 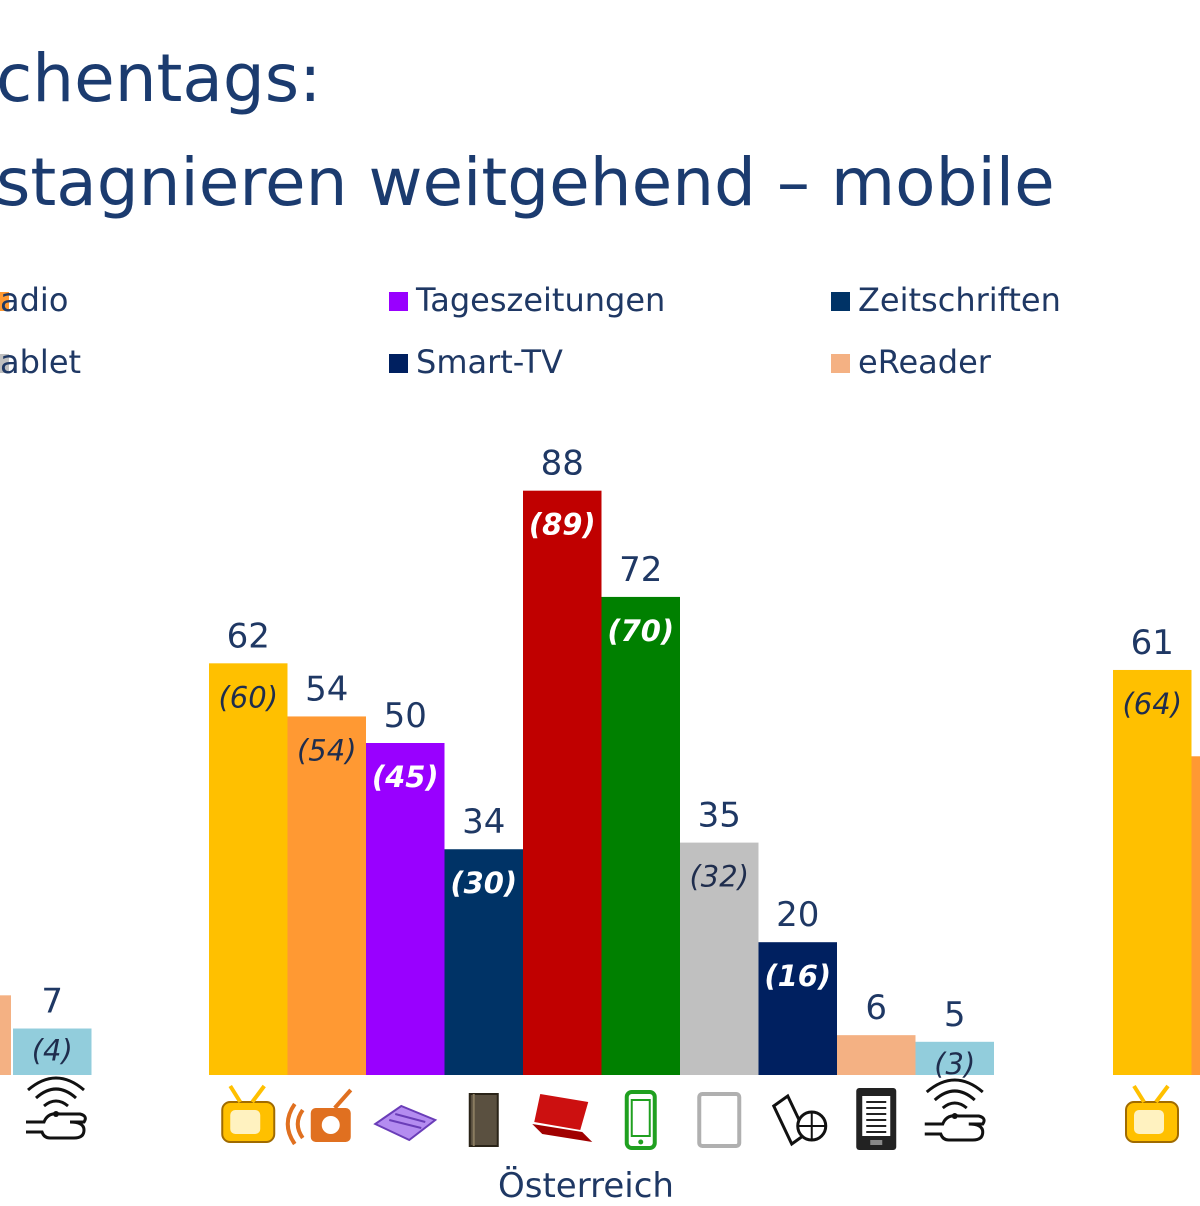 I want to click on previous-label-partial-left-wearable: (4), so click(x=52, y=1051).